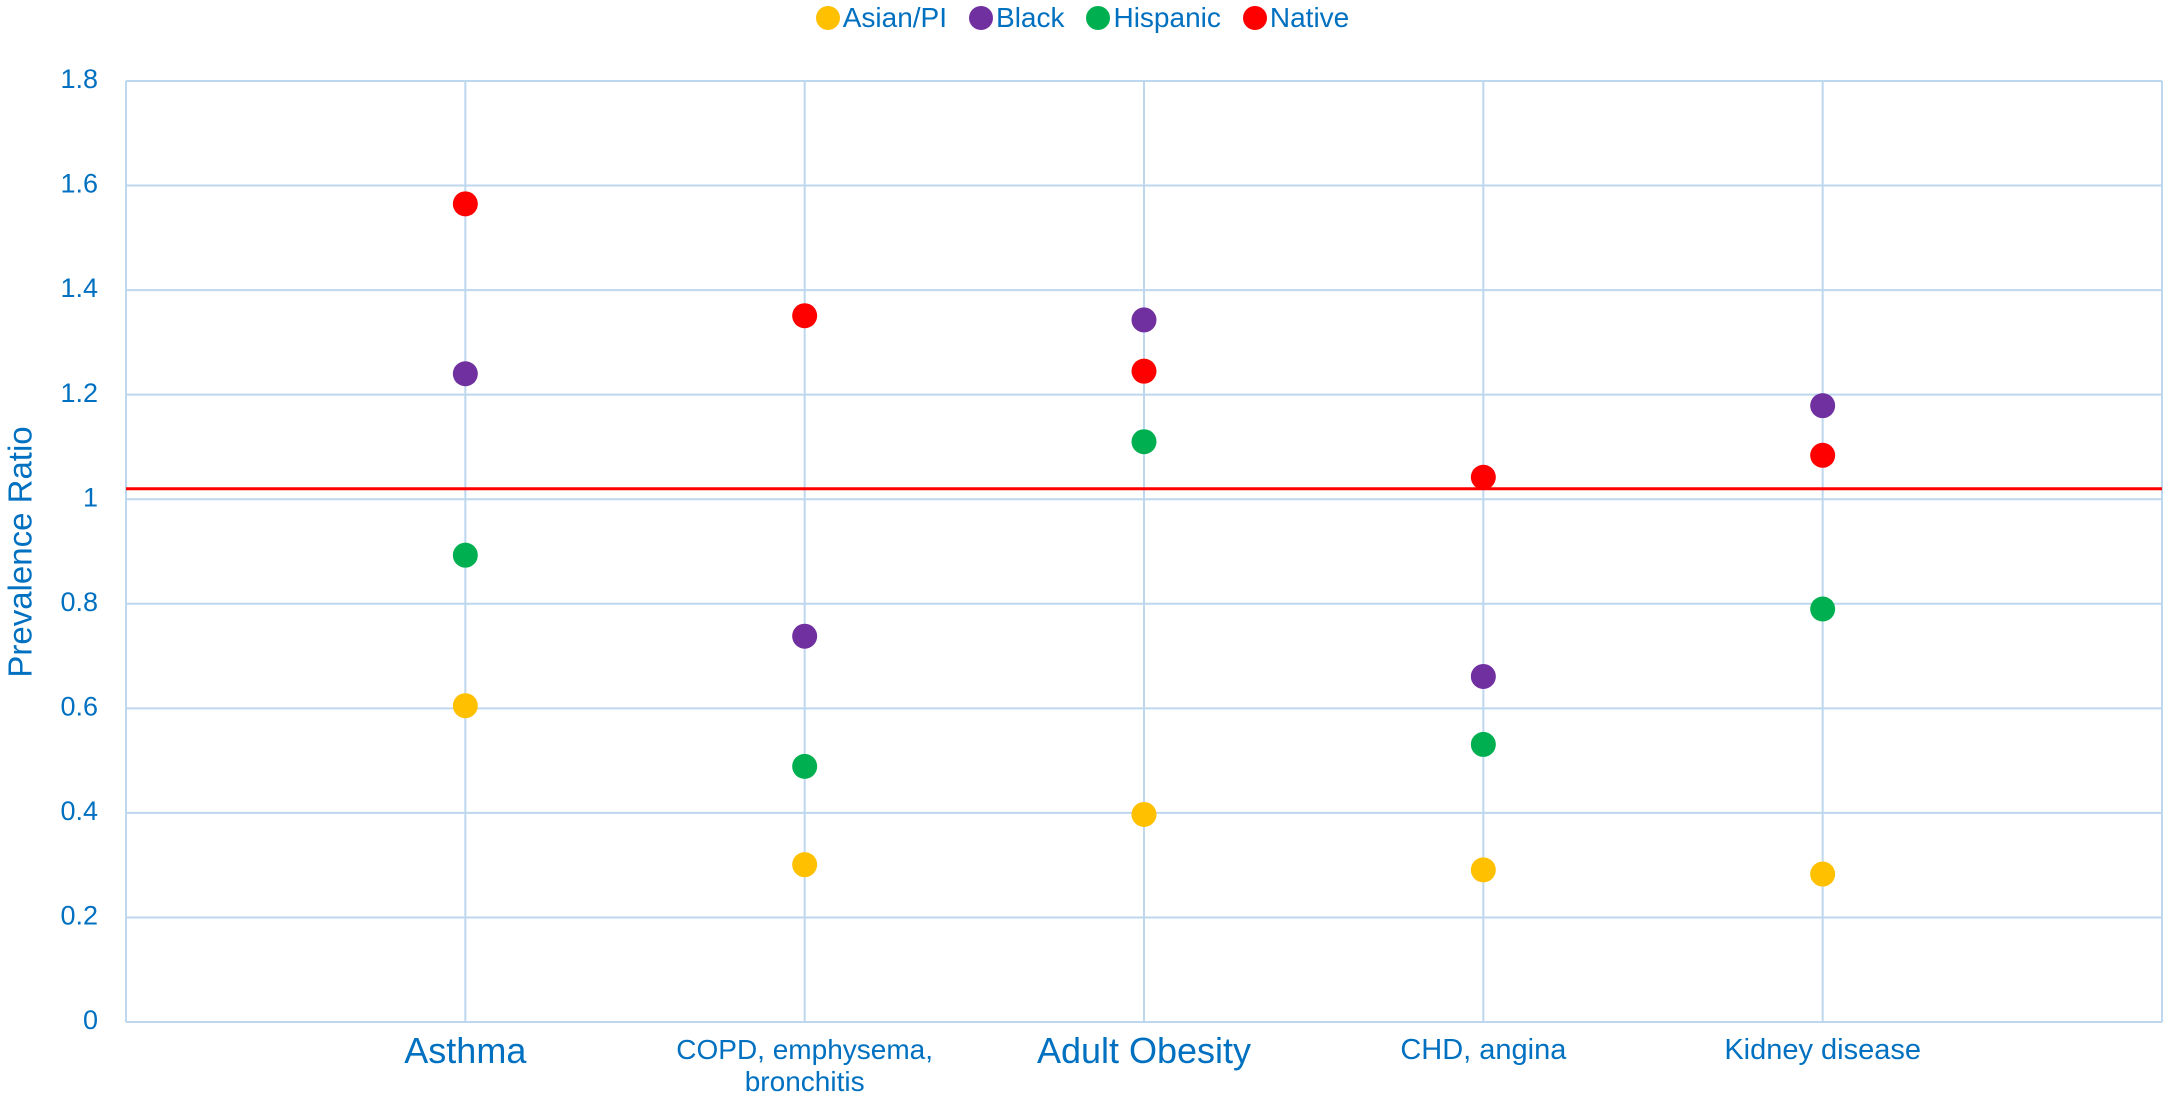  Describe the element at coordinates (79, 811) in the screenshot. I see `y-tick-label: 0.4` at that location.